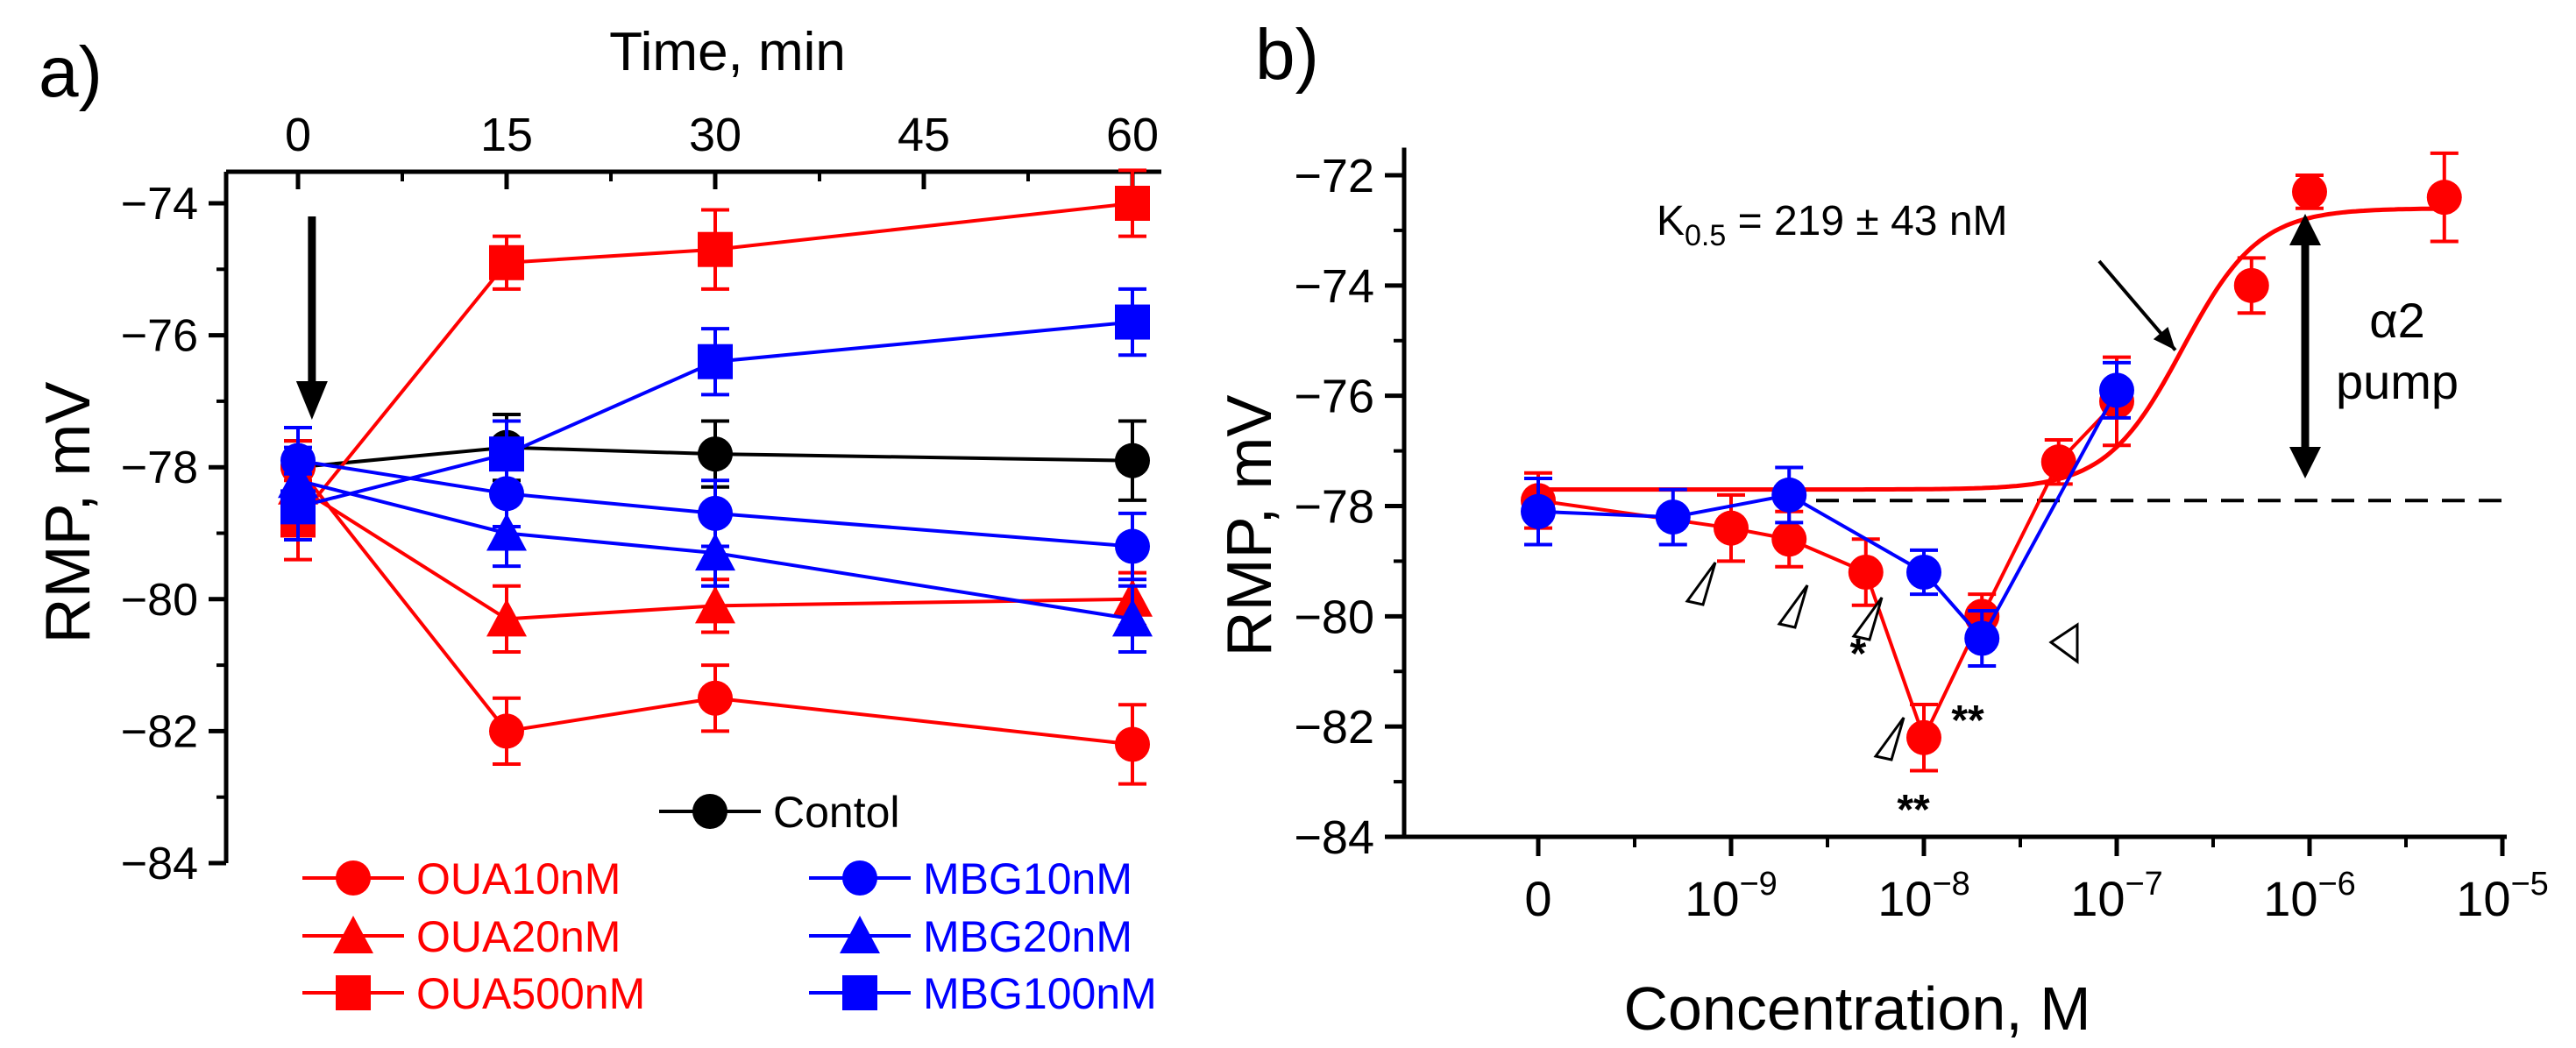 The width and height of the screenshot is (2576, 1048). I want to click on significance-stars: *, so click(1858, 654).